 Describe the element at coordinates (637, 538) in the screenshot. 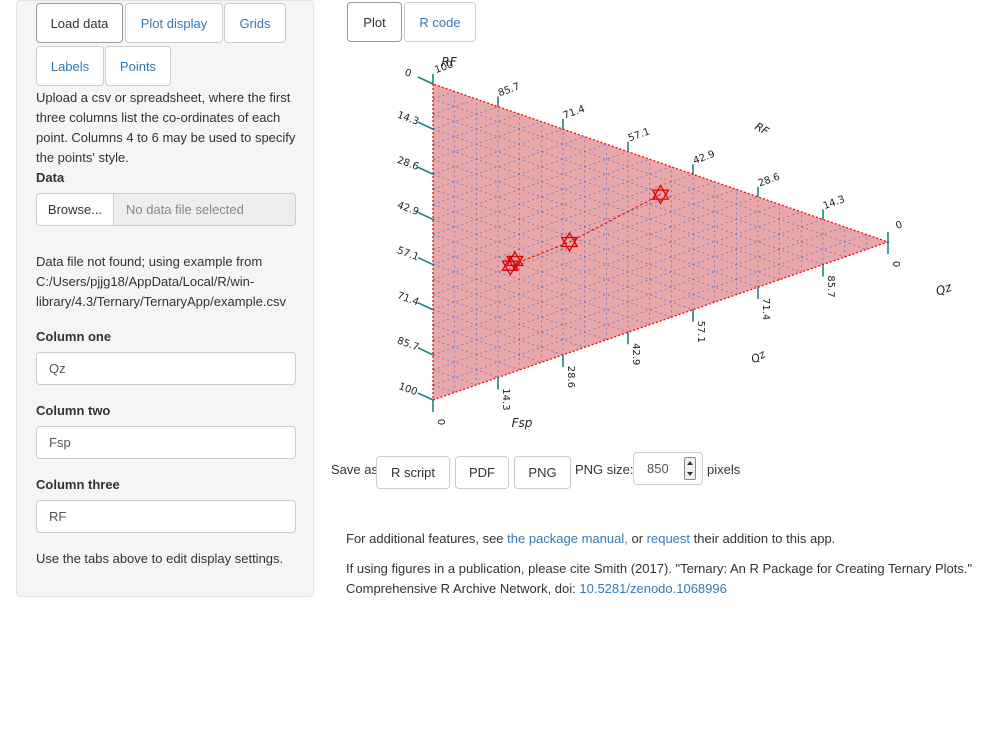

I see `footer-text: or` at that location.